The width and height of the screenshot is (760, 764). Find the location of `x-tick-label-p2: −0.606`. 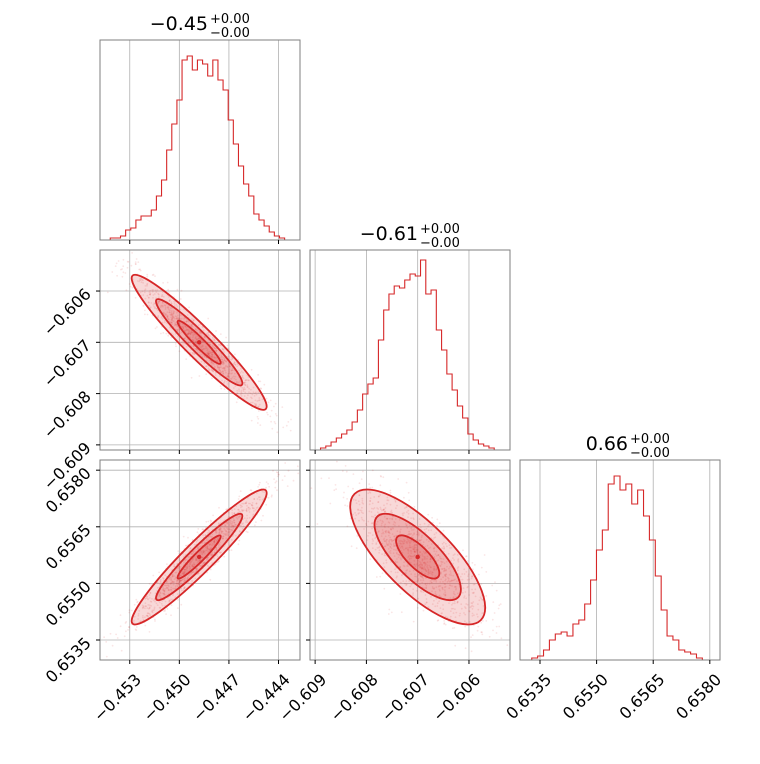

x-tick-label-p2: −0.606 is located at coordinates (456, 697).